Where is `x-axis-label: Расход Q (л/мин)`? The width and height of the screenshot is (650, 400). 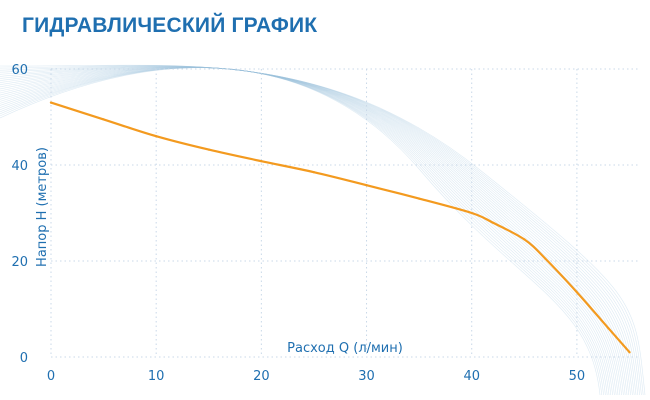
x-axis-label: Расход Q (л/мин) is located at coordinates (345, 348).